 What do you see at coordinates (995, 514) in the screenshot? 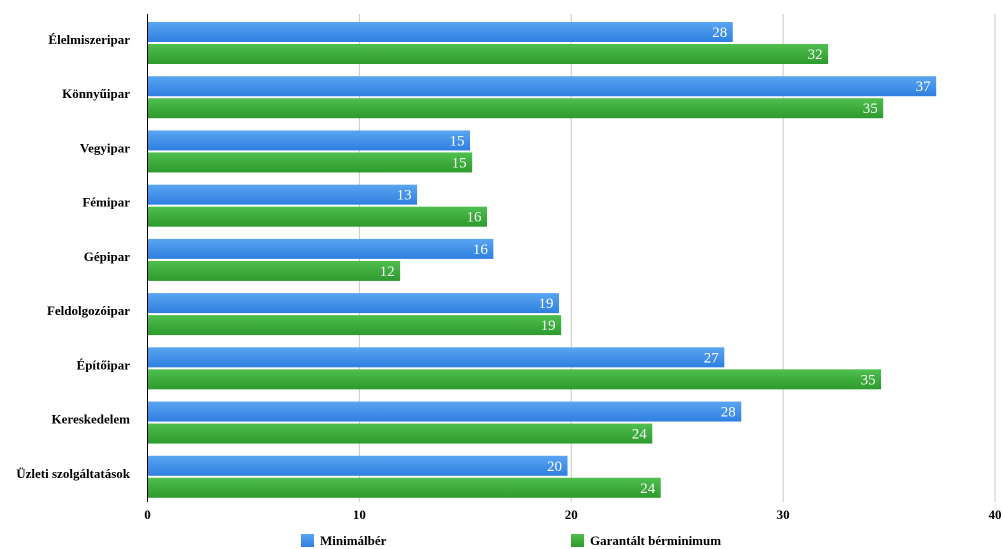
I see `x-tick-label: 40` at bounding box center [995, 514].